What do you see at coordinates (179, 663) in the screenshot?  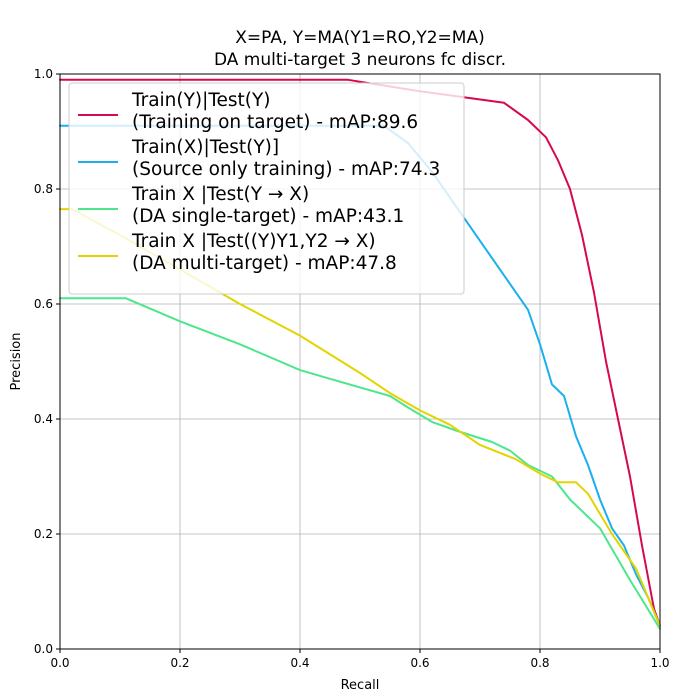 I see `x-tick-label: 0.2` at bounding box center [179, 663].